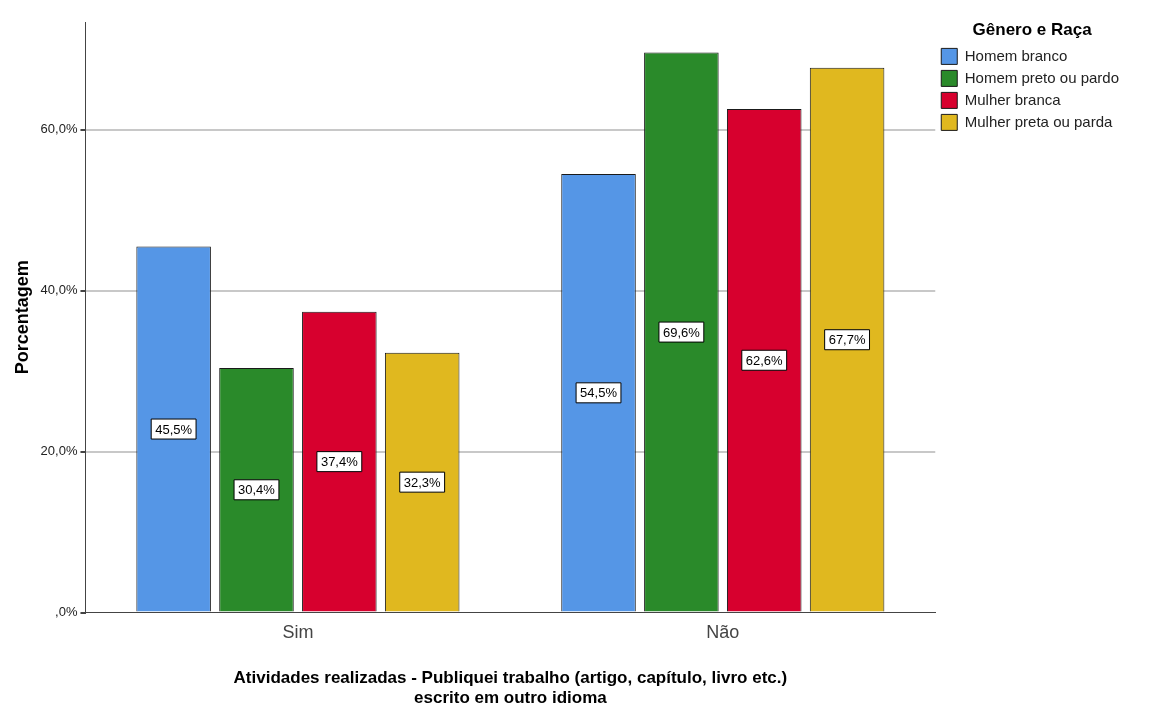 The height and width of the screenshot is (727, 1153). What do you see at coordinates (764, 360) in the screenshot?
I see `data-label: 62,6%` at bounding box center [764, 360].